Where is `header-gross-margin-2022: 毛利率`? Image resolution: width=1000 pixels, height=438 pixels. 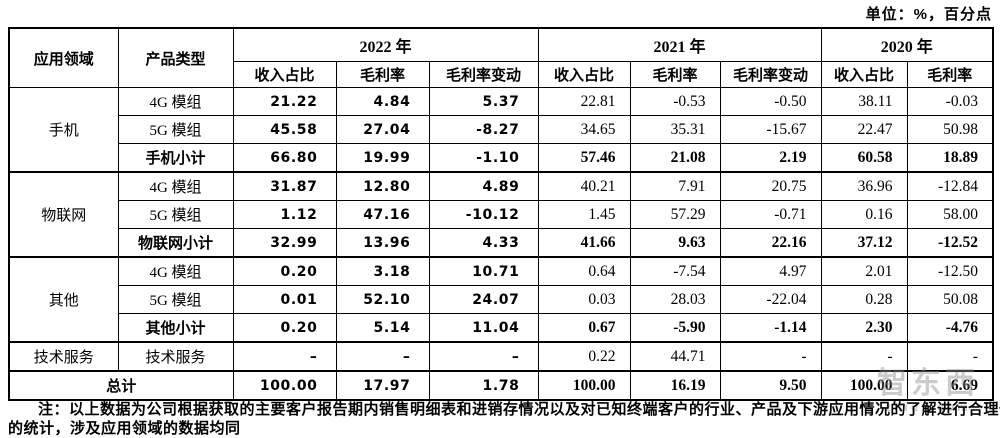
header-gross-margin-2022: 毛利率 is located at coordinates (382, 74).